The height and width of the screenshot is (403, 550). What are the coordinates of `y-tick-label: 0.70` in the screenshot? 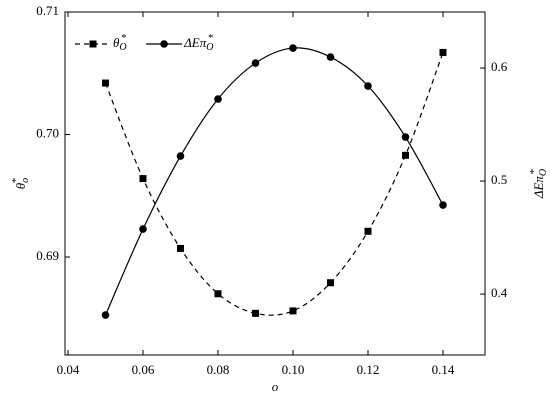 It's located at (47, 132).